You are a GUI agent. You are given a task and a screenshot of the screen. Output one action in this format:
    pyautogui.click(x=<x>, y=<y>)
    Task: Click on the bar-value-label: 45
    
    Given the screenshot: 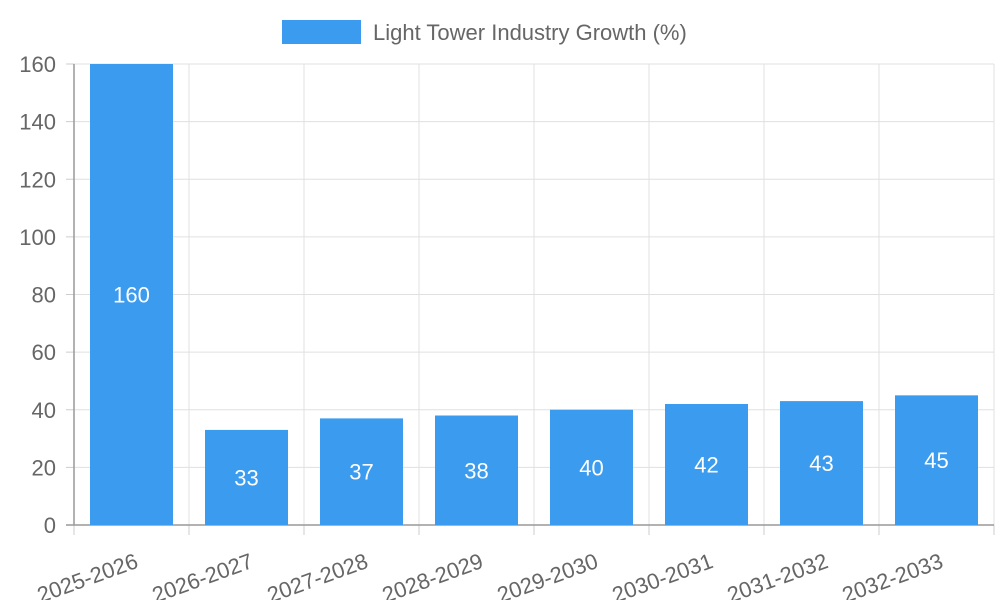 What is the action you would take?
    pyautogui.click(x=936, y=460)
    